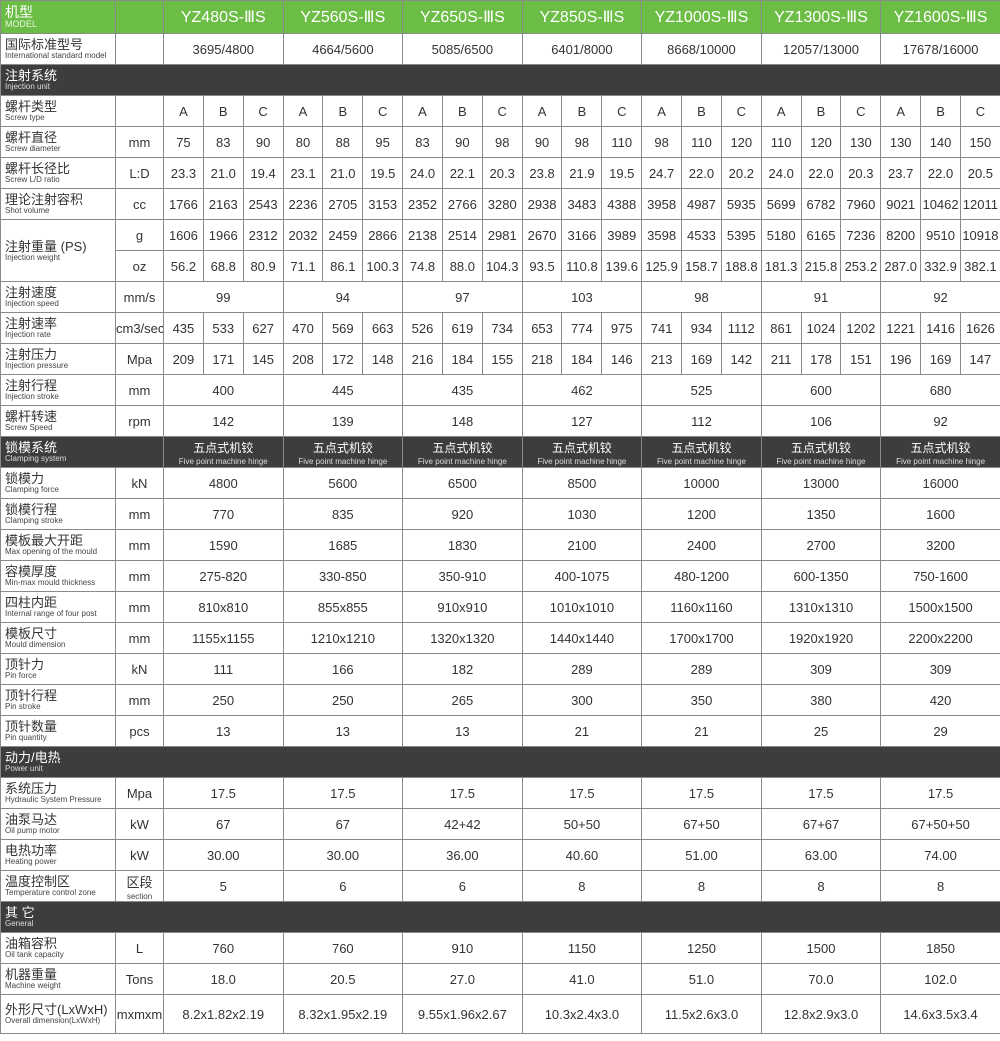 The height and width of the screenshot is (1041, 1000). What do you see at coordinates (500, 731) in the screenshot?
I see `table-row: 顶针数量 Pin quantity pcs 13 13 13 21 21 25 29` at bounding box center [500, 731].